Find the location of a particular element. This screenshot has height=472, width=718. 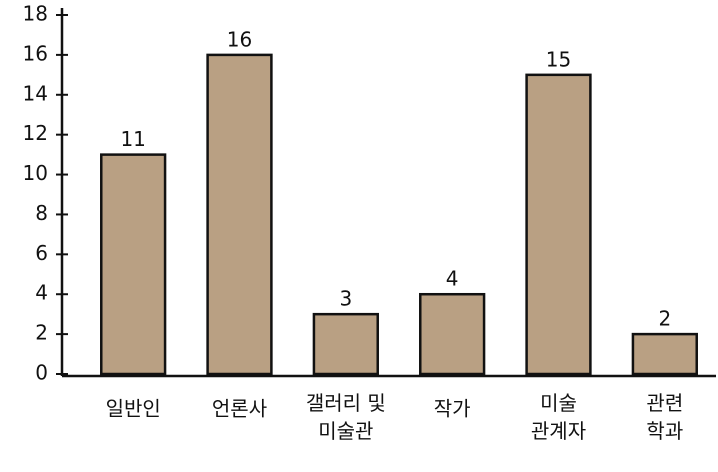

y-tick-label: 4 is located at coordinates (41, 293).